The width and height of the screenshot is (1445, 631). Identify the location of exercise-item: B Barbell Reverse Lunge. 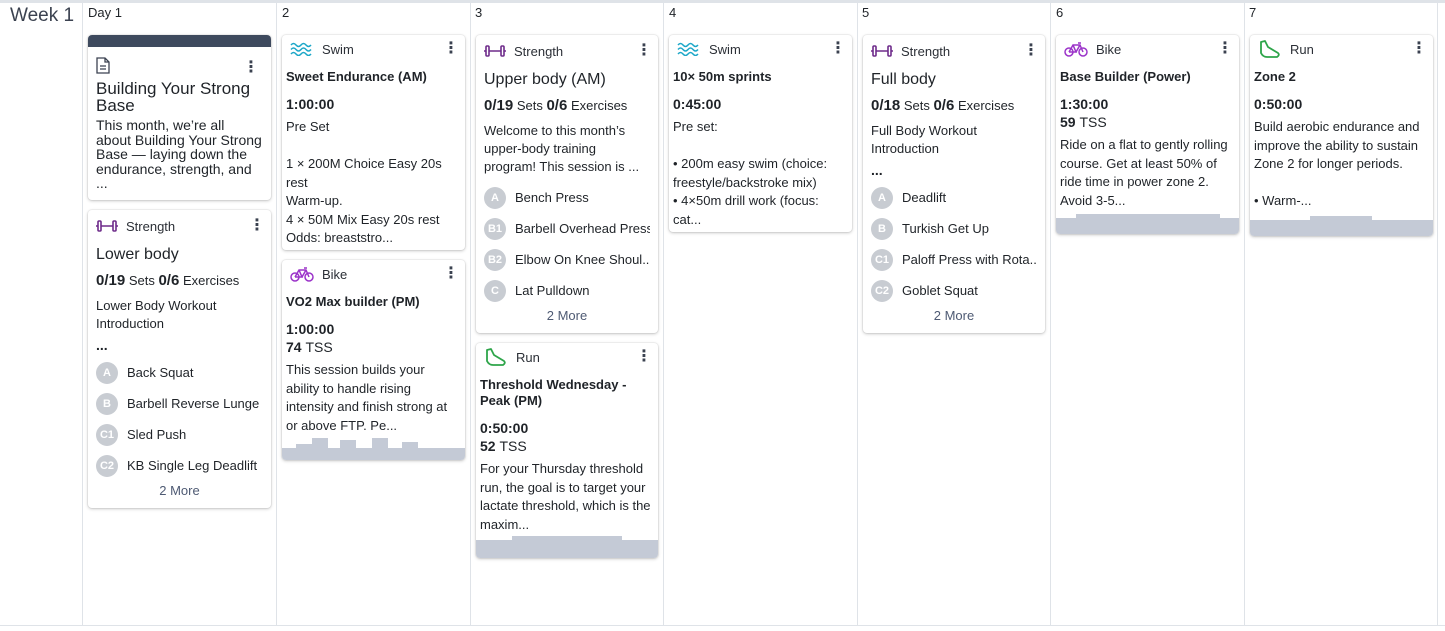
(179, 403).